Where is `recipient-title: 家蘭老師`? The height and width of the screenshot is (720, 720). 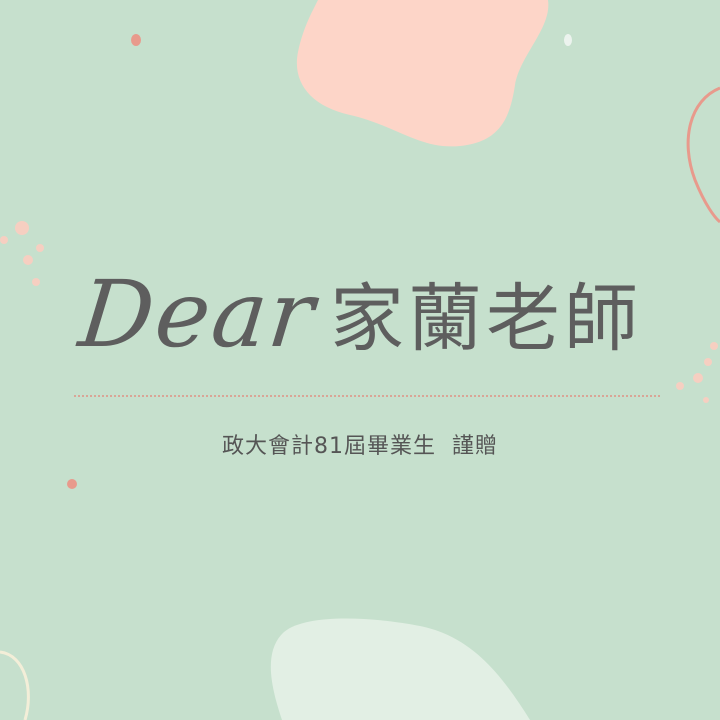
recipient-title: 家蘭老師 is located at coordinates (486, 319).